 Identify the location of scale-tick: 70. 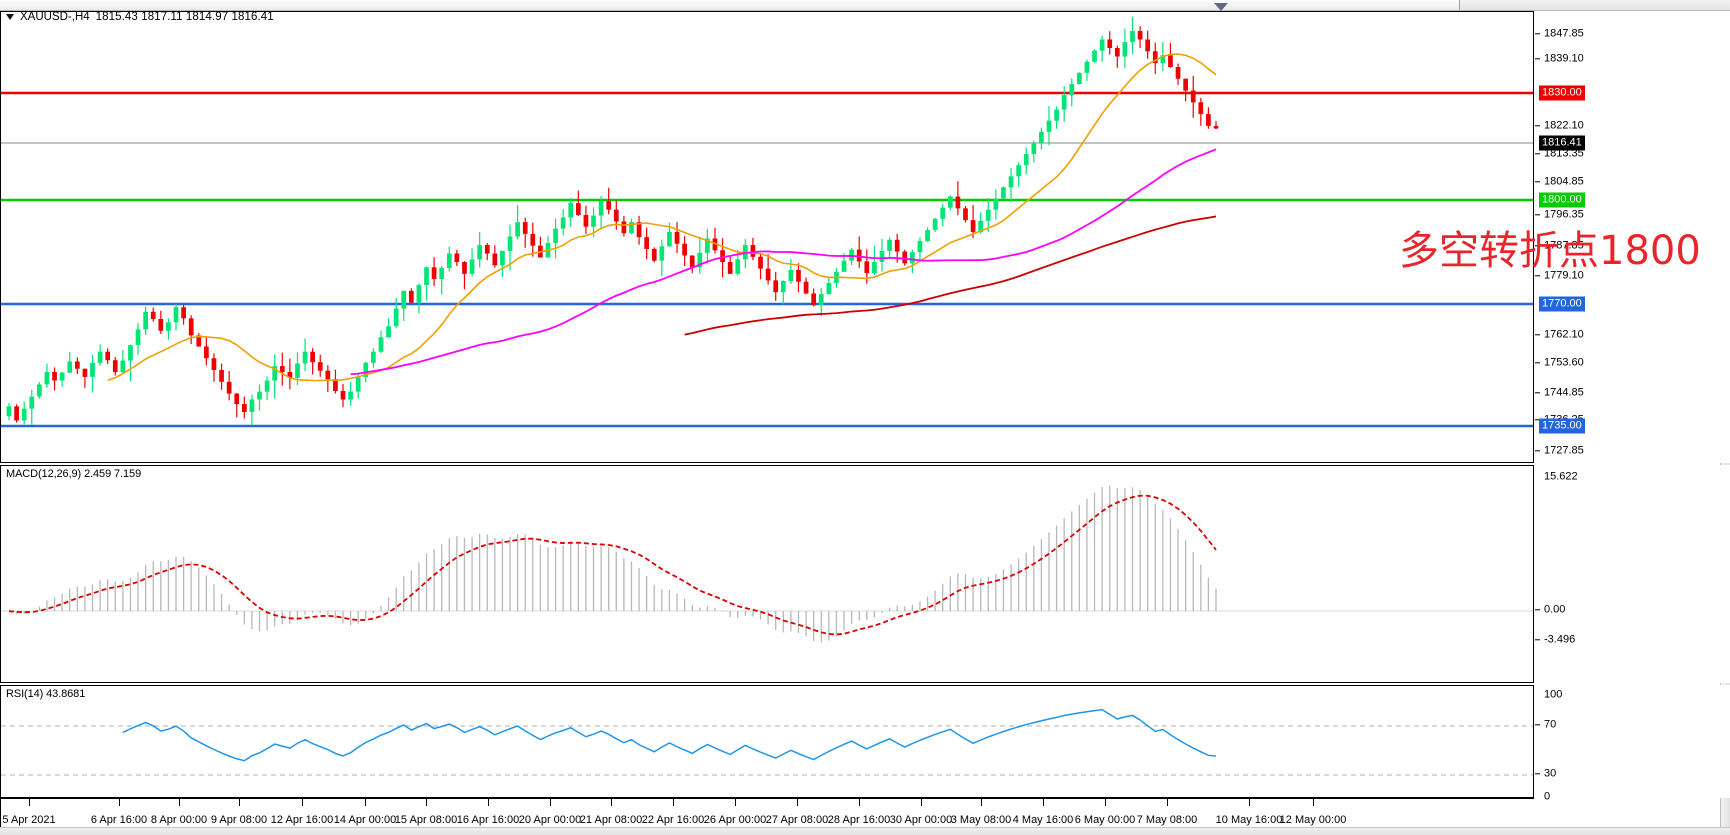
(1545, 724).